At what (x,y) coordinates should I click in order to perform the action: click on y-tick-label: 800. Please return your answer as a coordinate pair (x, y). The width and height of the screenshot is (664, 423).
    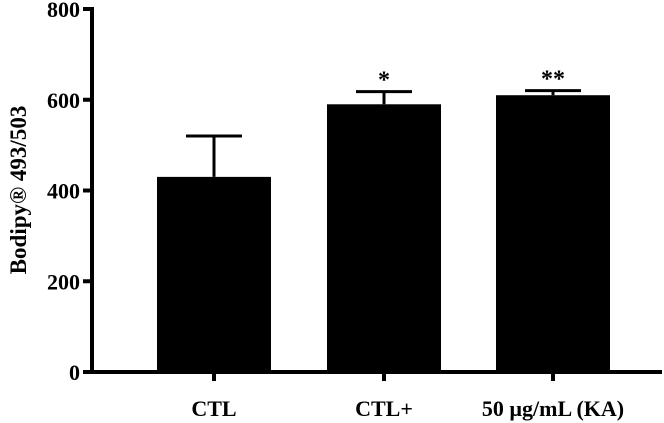
    Looking at the image, I should click on (63, 11).